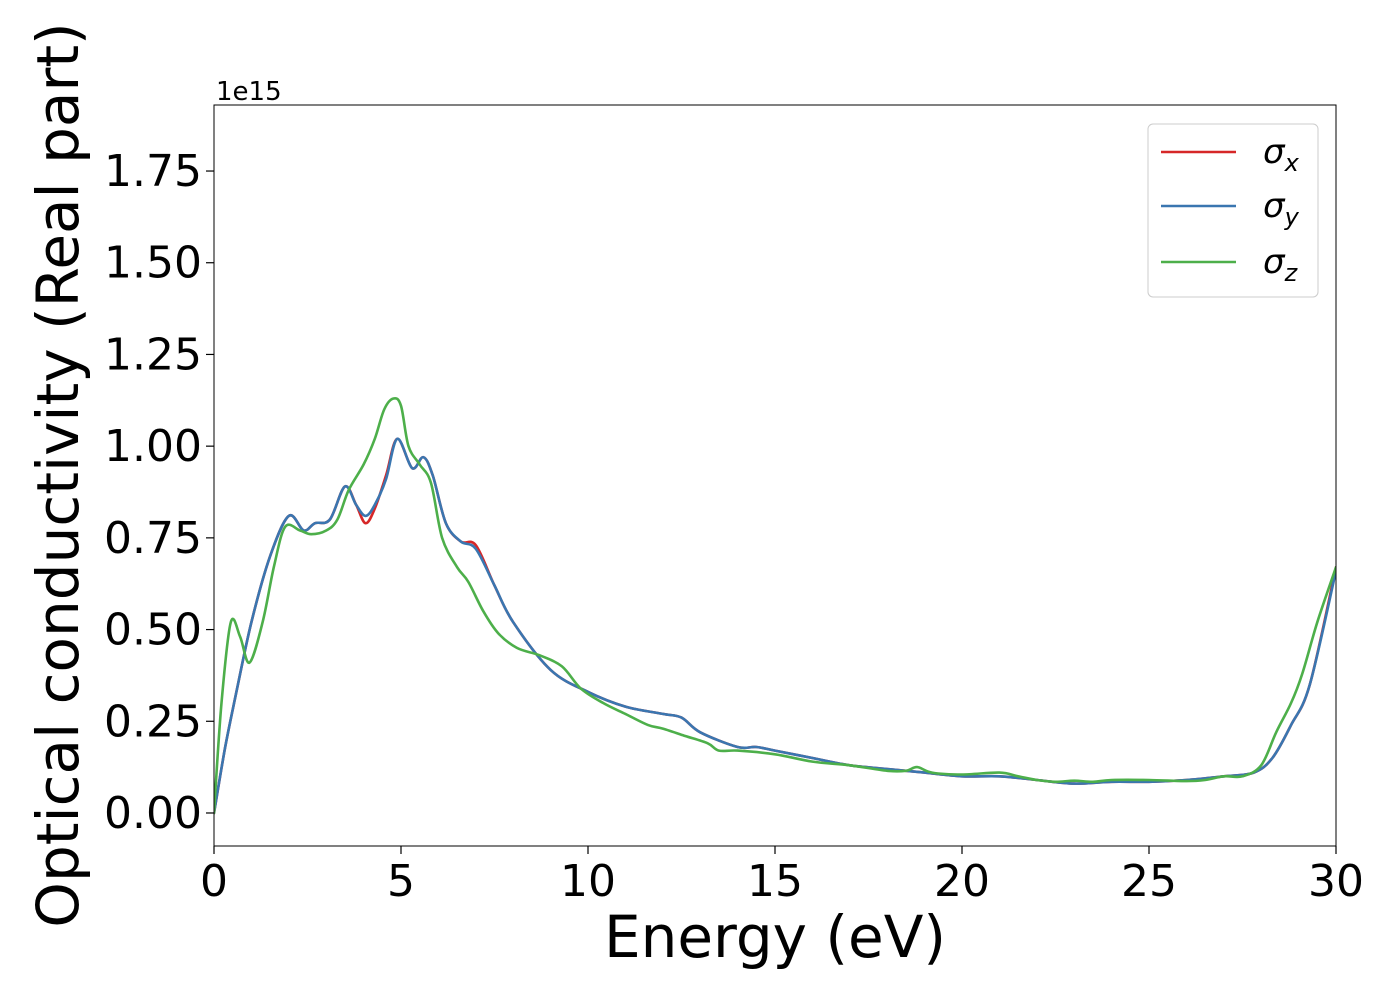  What do you see at coordinates (153, 813) in the screenshot?
I see `y-tick-label: 0.00` at bounding box center [153, 813].